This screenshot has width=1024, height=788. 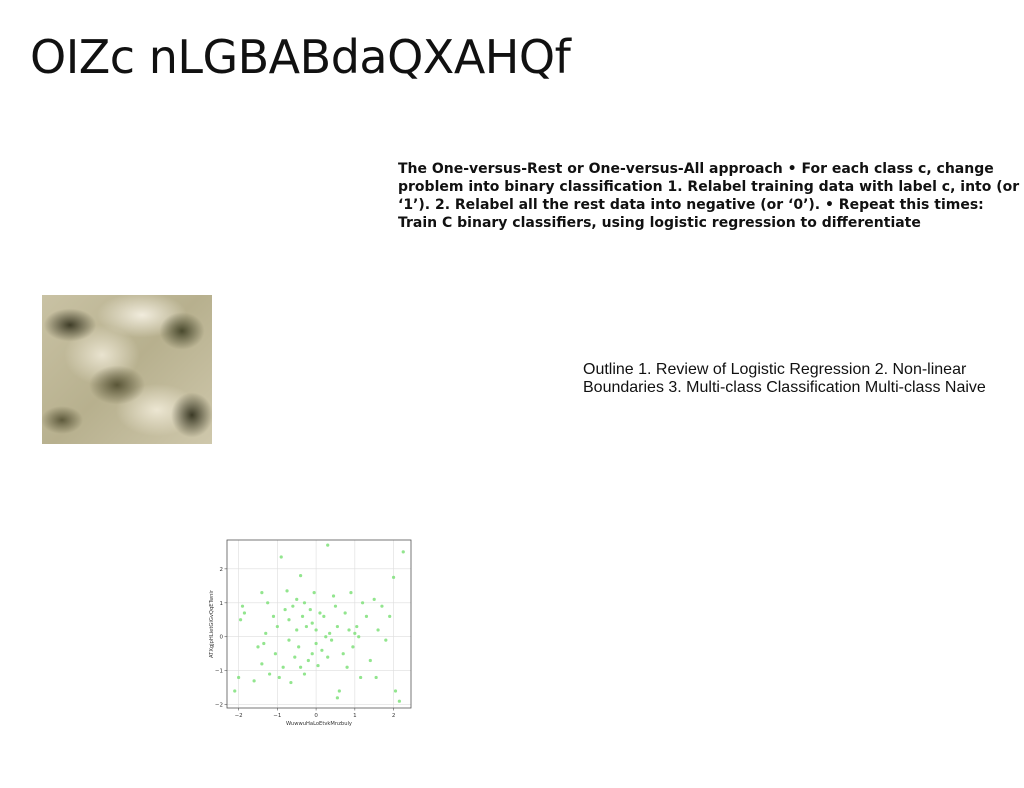 What do you see at coordinates (394, 716) in the screenshot?
I see `x-tick-label: 2` at bounding box center [394, 716].